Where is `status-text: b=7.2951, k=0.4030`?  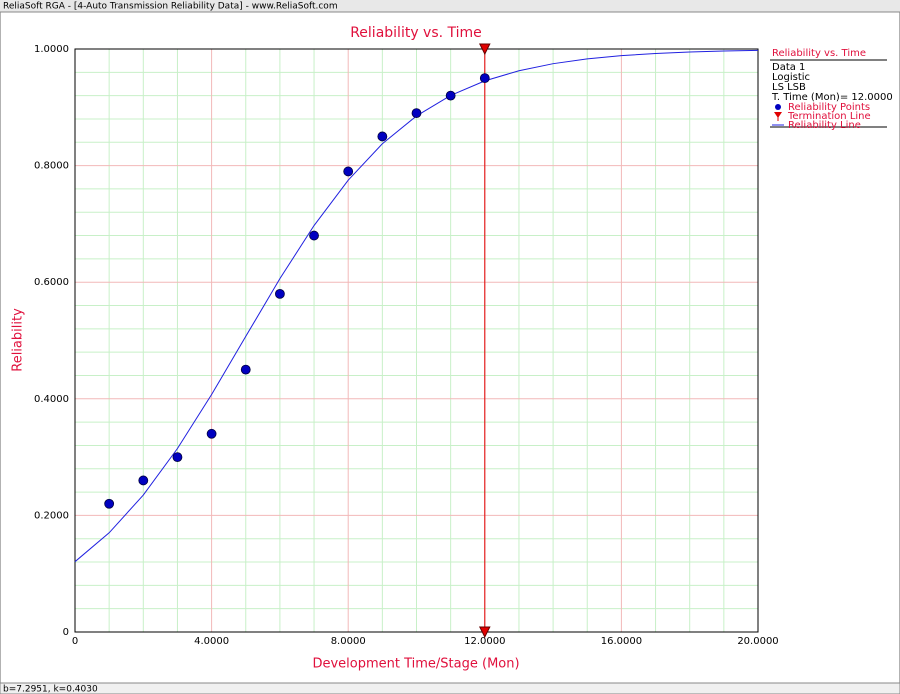
status-text: b=7.2951, k=0.4030 is located at coordinates (50, 689).